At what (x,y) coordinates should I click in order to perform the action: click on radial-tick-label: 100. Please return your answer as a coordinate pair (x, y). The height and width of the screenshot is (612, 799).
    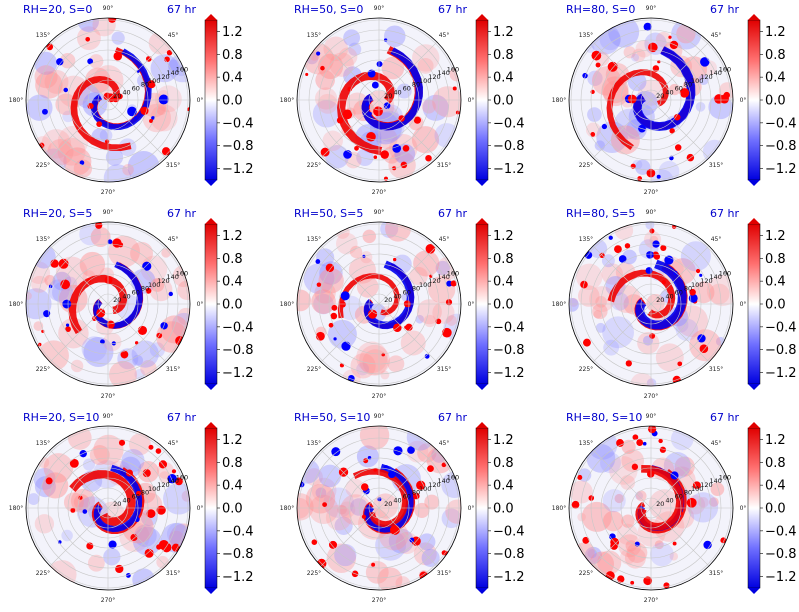
    Looking at the image, I should click on (154, 489).